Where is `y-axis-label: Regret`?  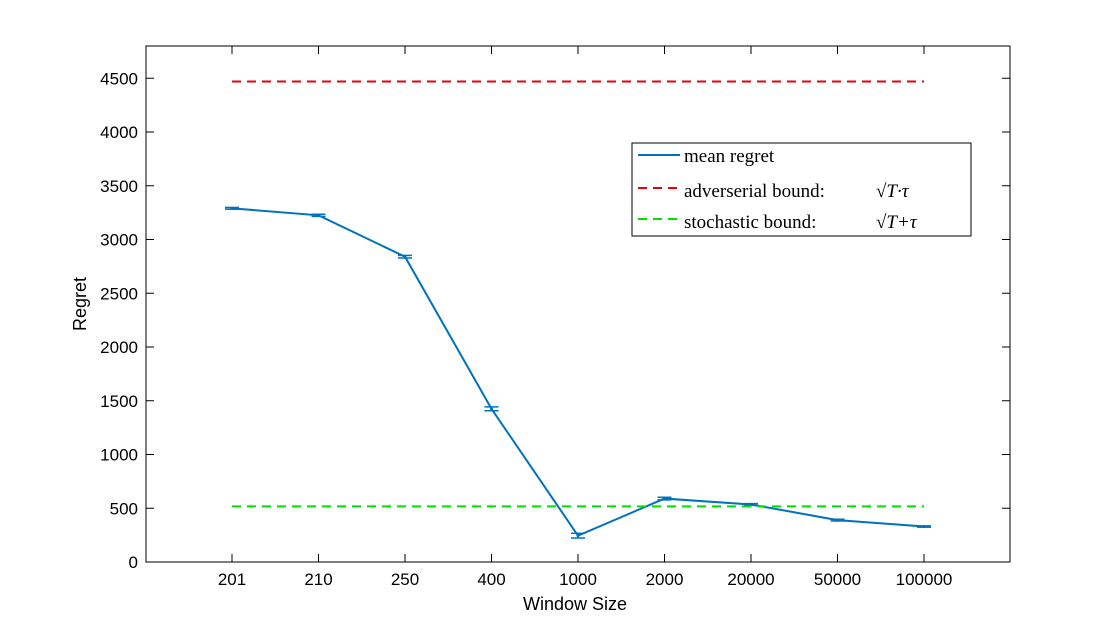
y-axis-label: Regret is located at coordinates (80, 304).